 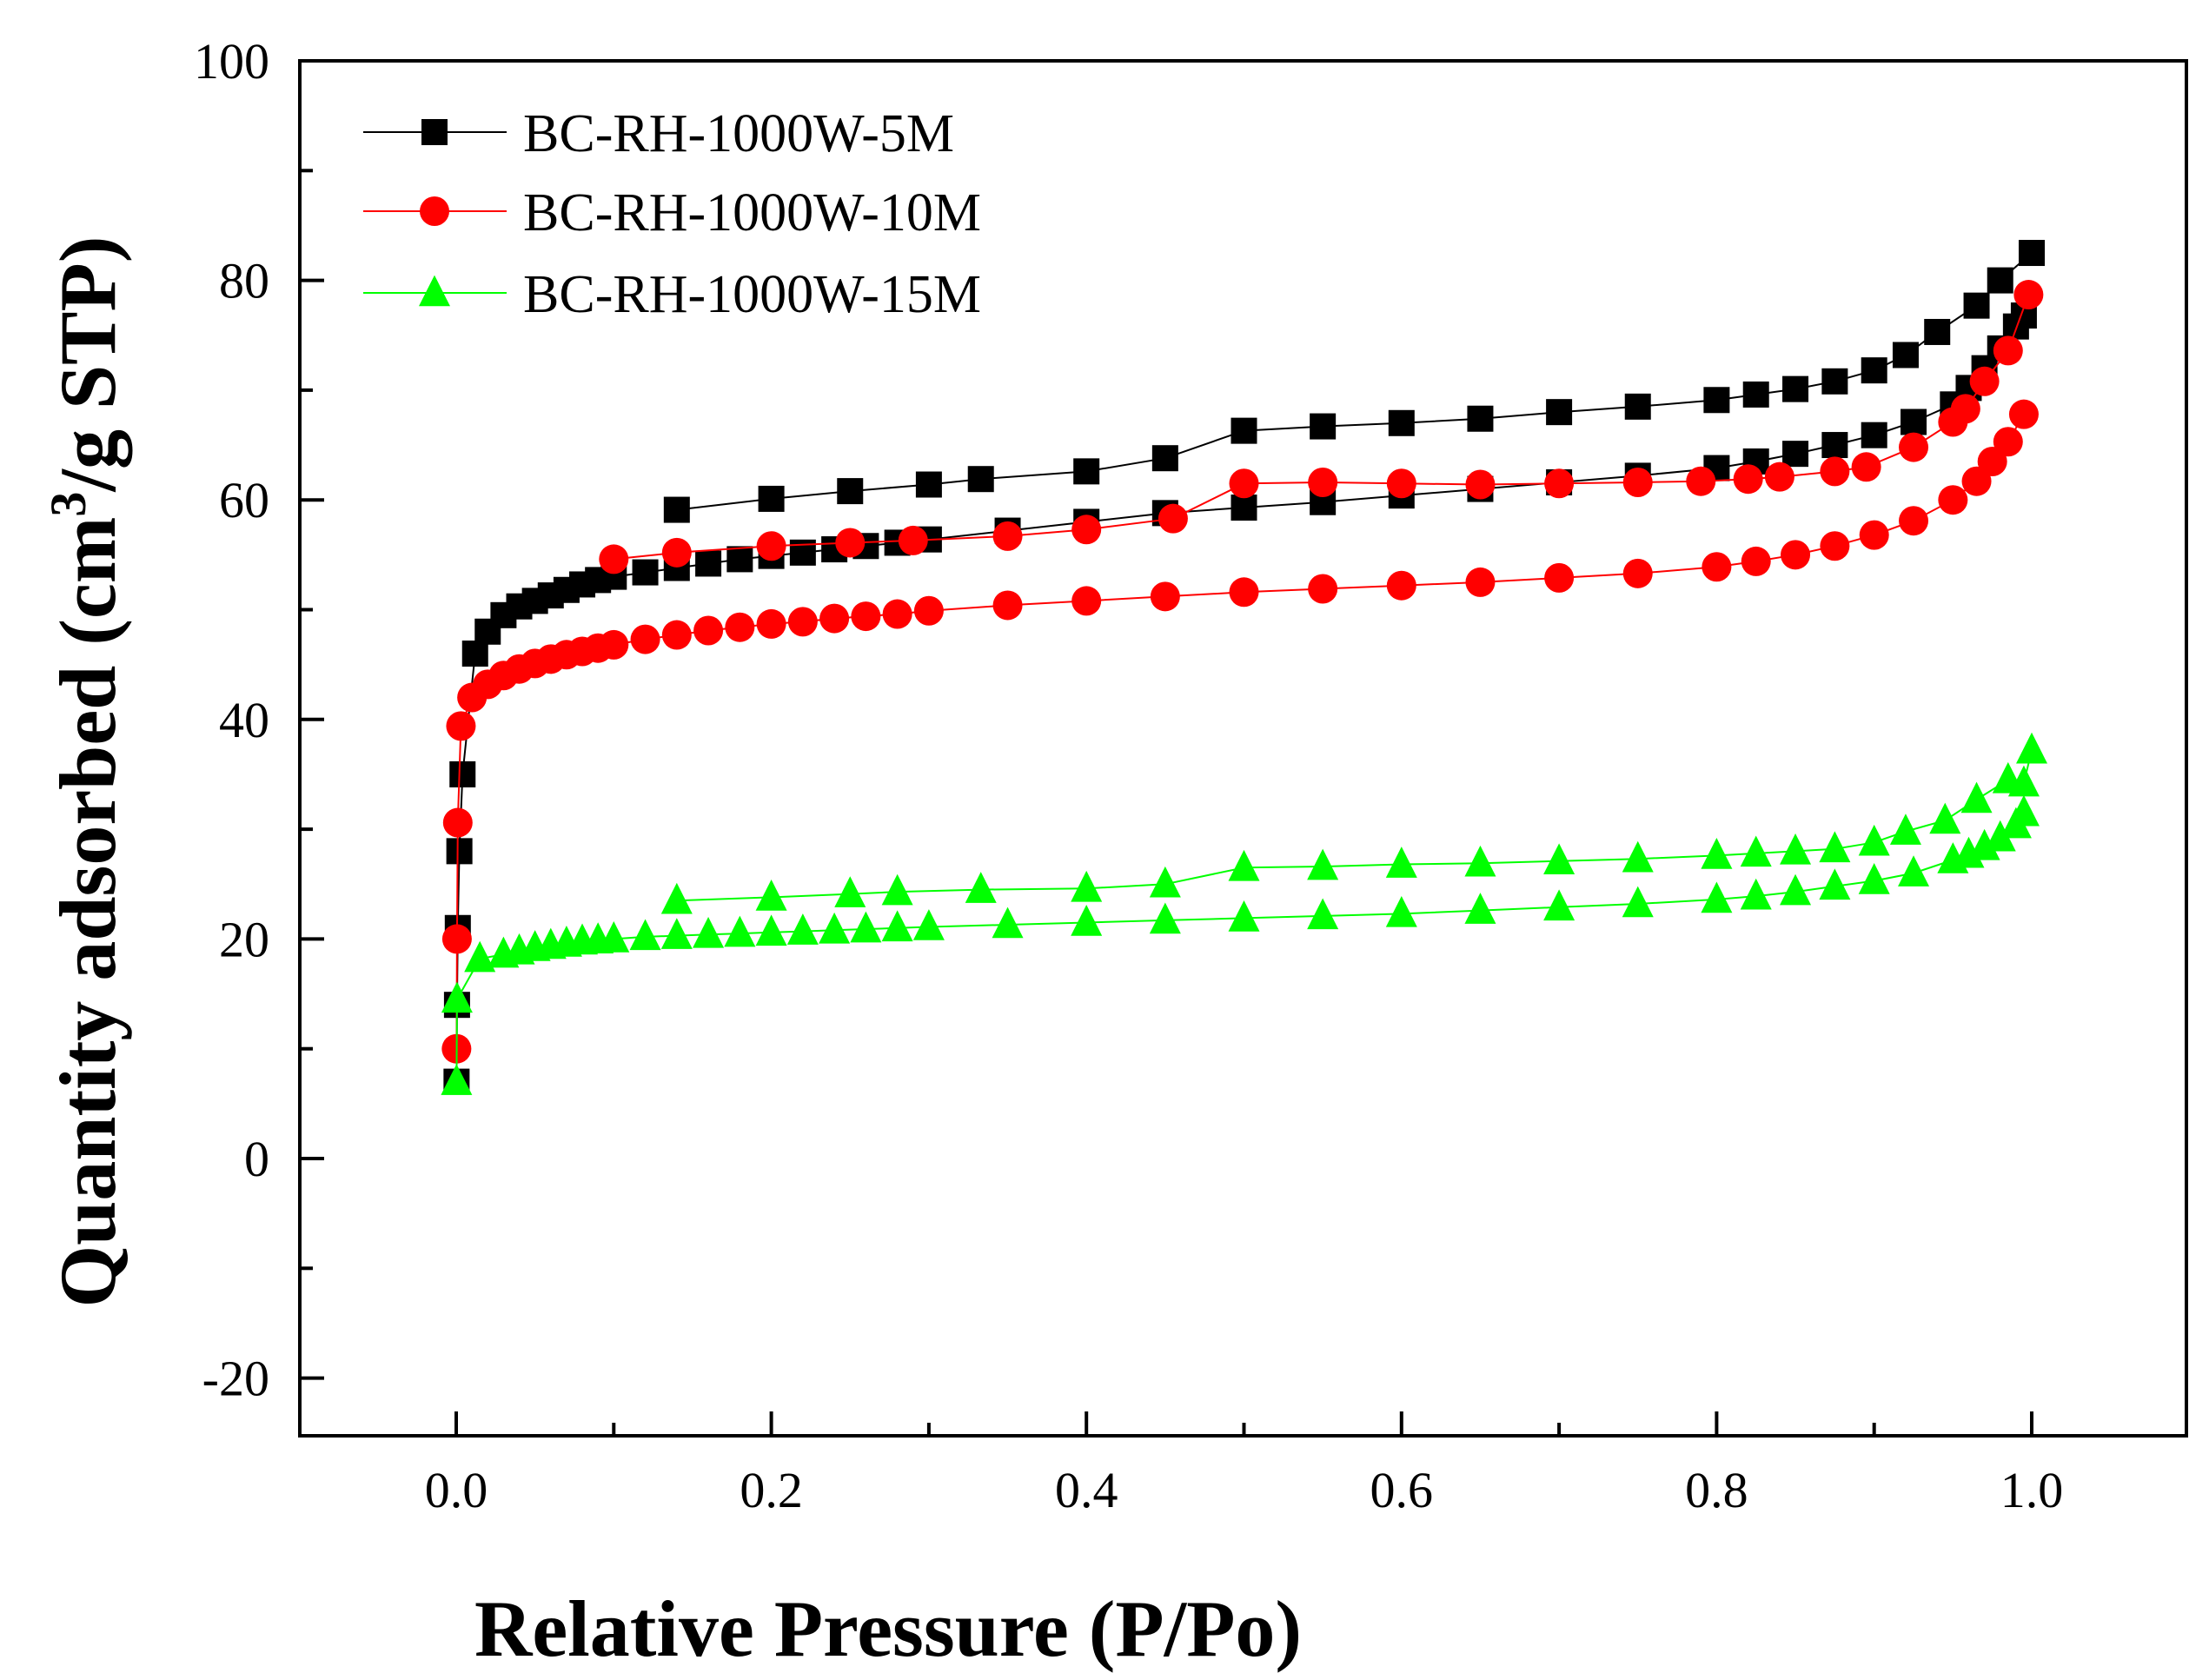 I want to click on legend-label: BC-RH-1000W-5M, so click(x=738, y=133).